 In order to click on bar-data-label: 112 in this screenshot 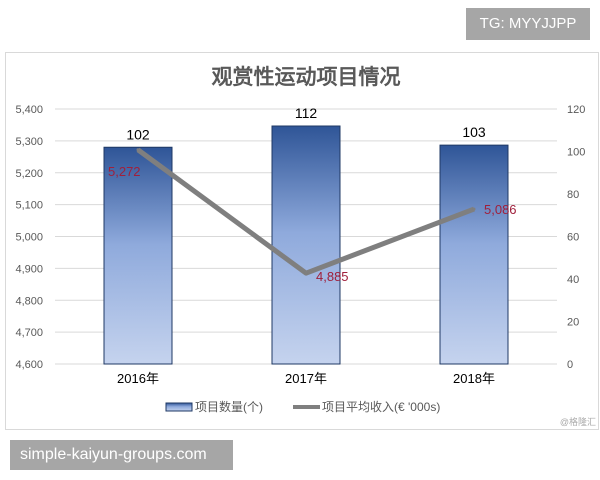, I will do `click(306, 113)`.